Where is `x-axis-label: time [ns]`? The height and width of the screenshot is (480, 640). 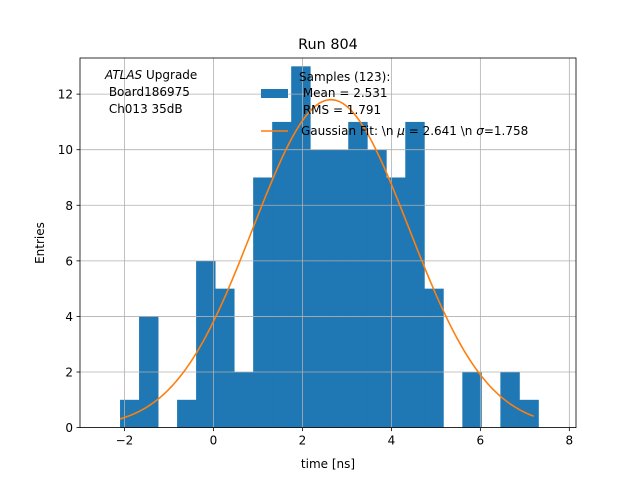
x-axis-label: time [ns] is located at coordinates (328, 464).